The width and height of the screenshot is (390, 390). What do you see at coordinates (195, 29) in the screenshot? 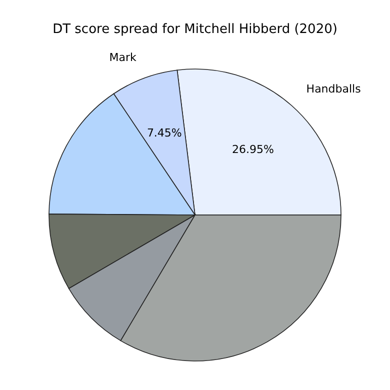
I see `chart-title: DT score spread for Mitchell Hibberd (2020)` at bounding box center [195, 29].